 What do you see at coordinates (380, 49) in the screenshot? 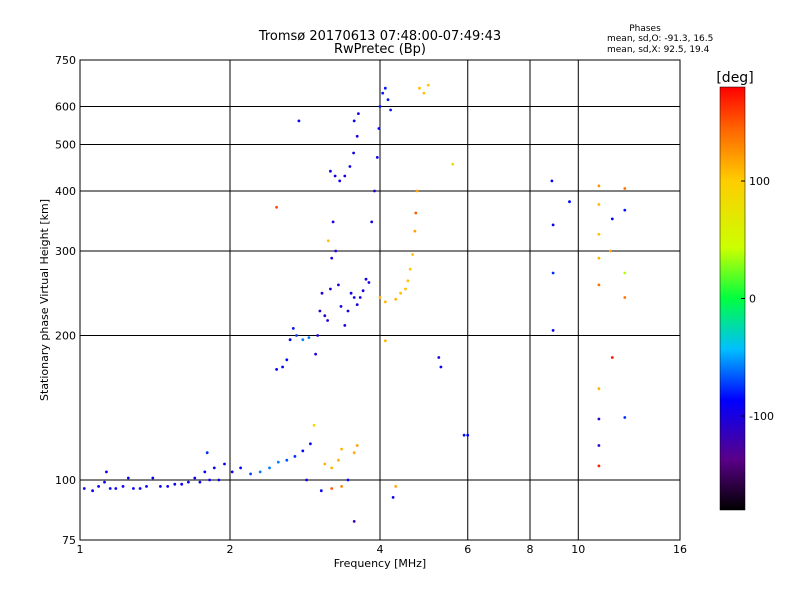
I see `chart-subtitle: RwPretec (Bp)` at bounding box center [380, 49].